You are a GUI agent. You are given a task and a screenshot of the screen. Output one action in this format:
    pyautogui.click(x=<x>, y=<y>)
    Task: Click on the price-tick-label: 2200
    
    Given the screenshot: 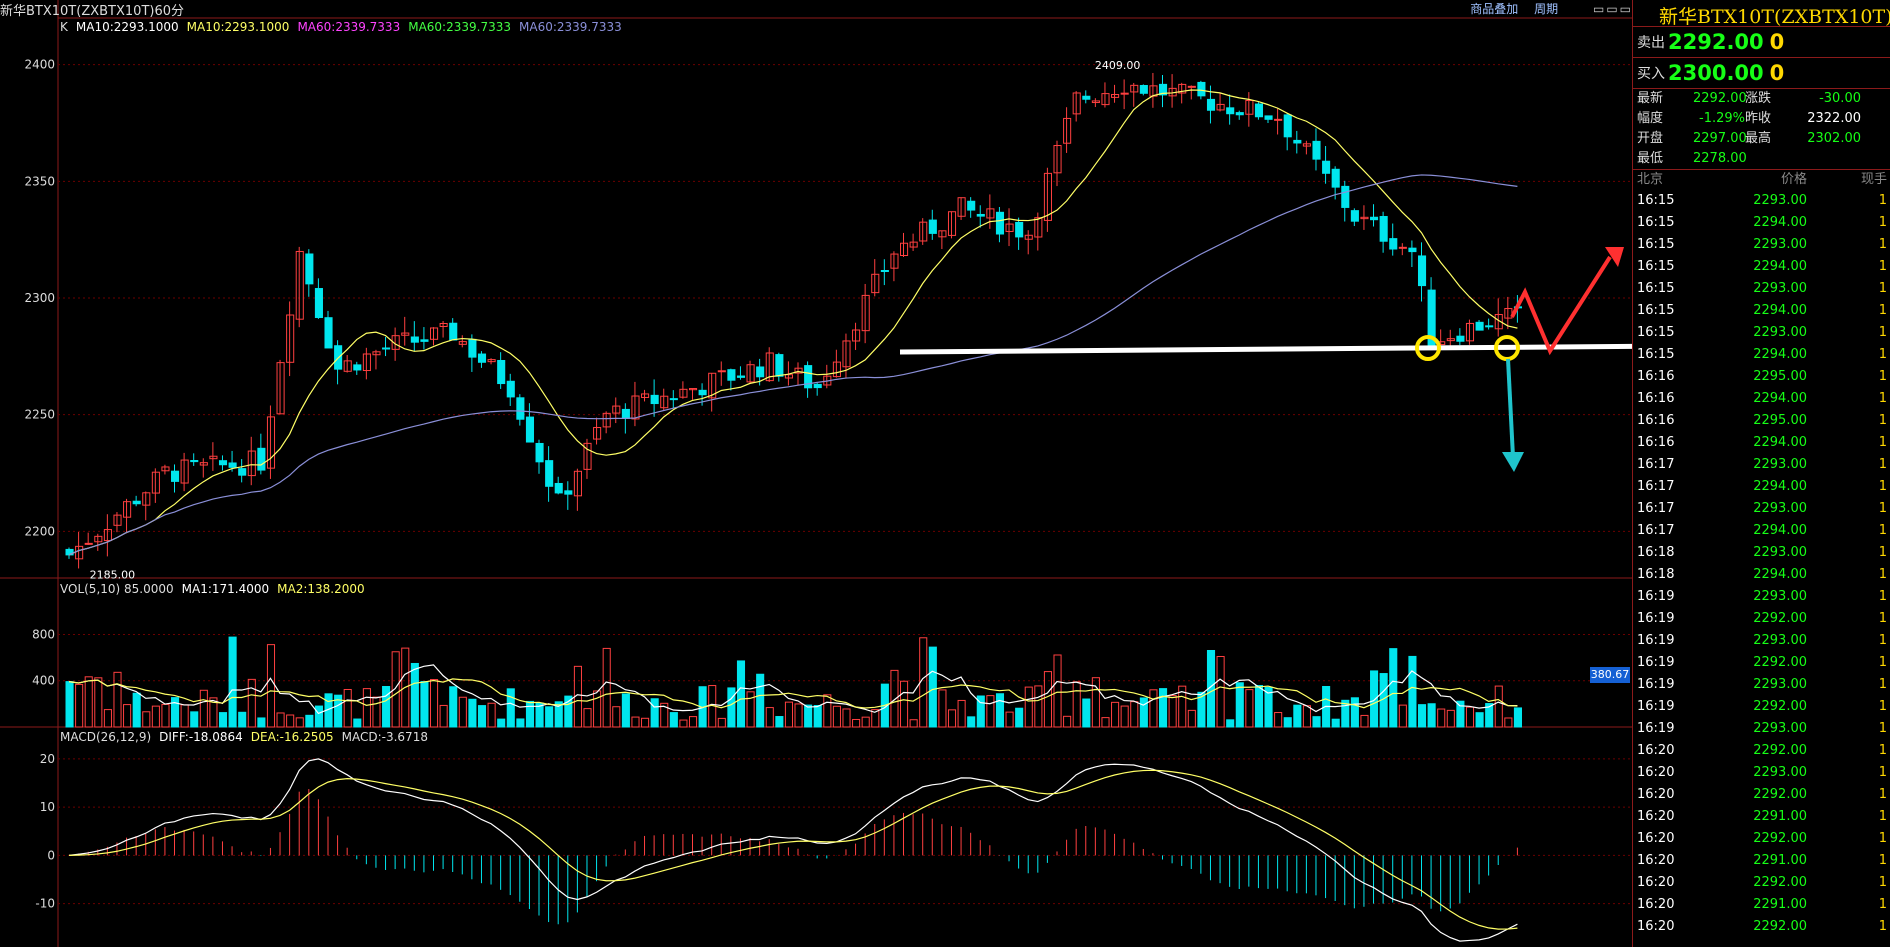 What is the action you would take?
    pyautogui.click(x=39, y=531)
    